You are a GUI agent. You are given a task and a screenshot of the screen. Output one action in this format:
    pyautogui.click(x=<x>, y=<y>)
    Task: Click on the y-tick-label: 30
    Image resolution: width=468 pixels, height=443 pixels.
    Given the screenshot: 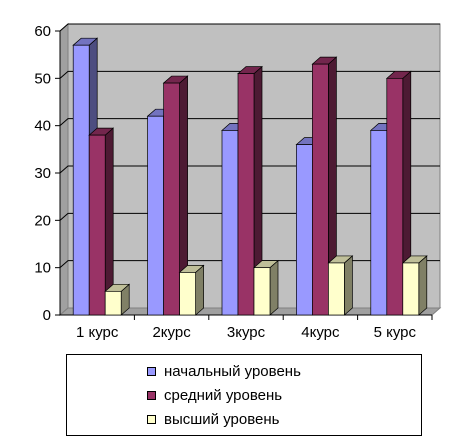 What is the action you would take?
    pyautogui.click(x=42, y=173)
    